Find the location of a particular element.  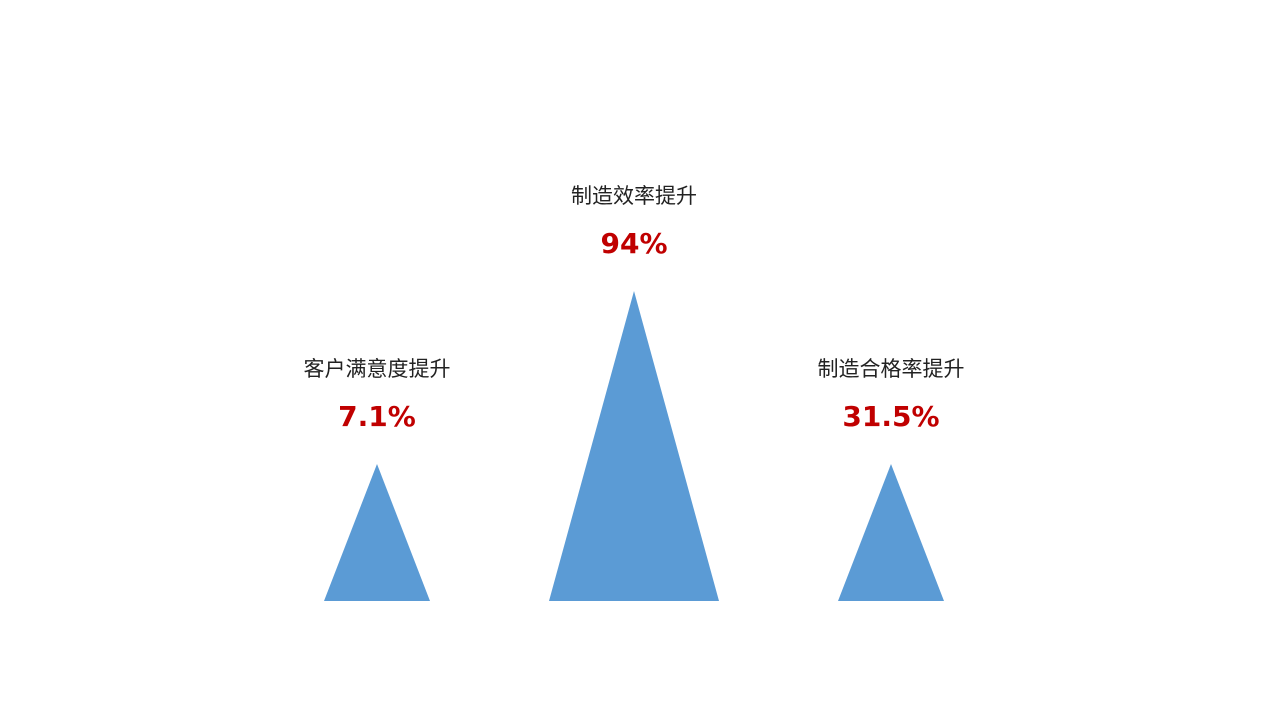

triangle-bar-customer-satisfaction is located at coordinates (377, 532).